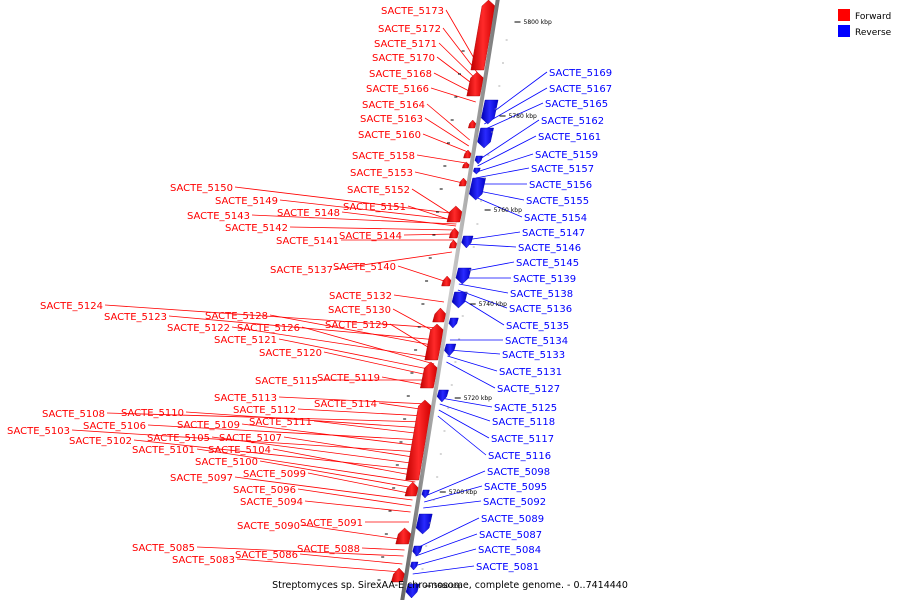  What do you see at coordinates (512, 519) in the screenshot?
I see `reverse-gene-label: SACTE_5089` at bounding box center [512, 519].